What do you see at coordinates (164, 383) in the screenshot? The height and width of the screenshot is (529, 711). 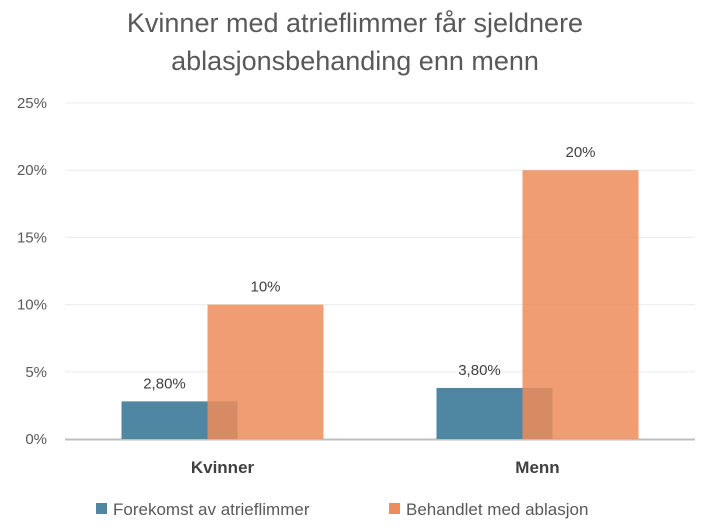 I see `data-label: 2,80%` at bounding box center [164, 383].